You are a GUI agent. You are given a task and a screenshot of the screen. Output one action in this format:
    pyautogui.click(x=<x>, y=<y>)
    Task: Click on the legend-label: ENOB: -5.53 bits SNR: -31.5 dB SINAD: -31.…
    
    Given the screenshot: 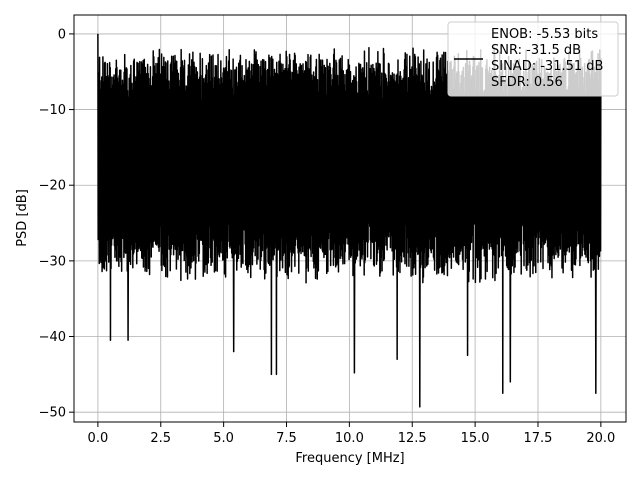 What is the action you would take?
    pyautogui.click(x=547, y=58)
    